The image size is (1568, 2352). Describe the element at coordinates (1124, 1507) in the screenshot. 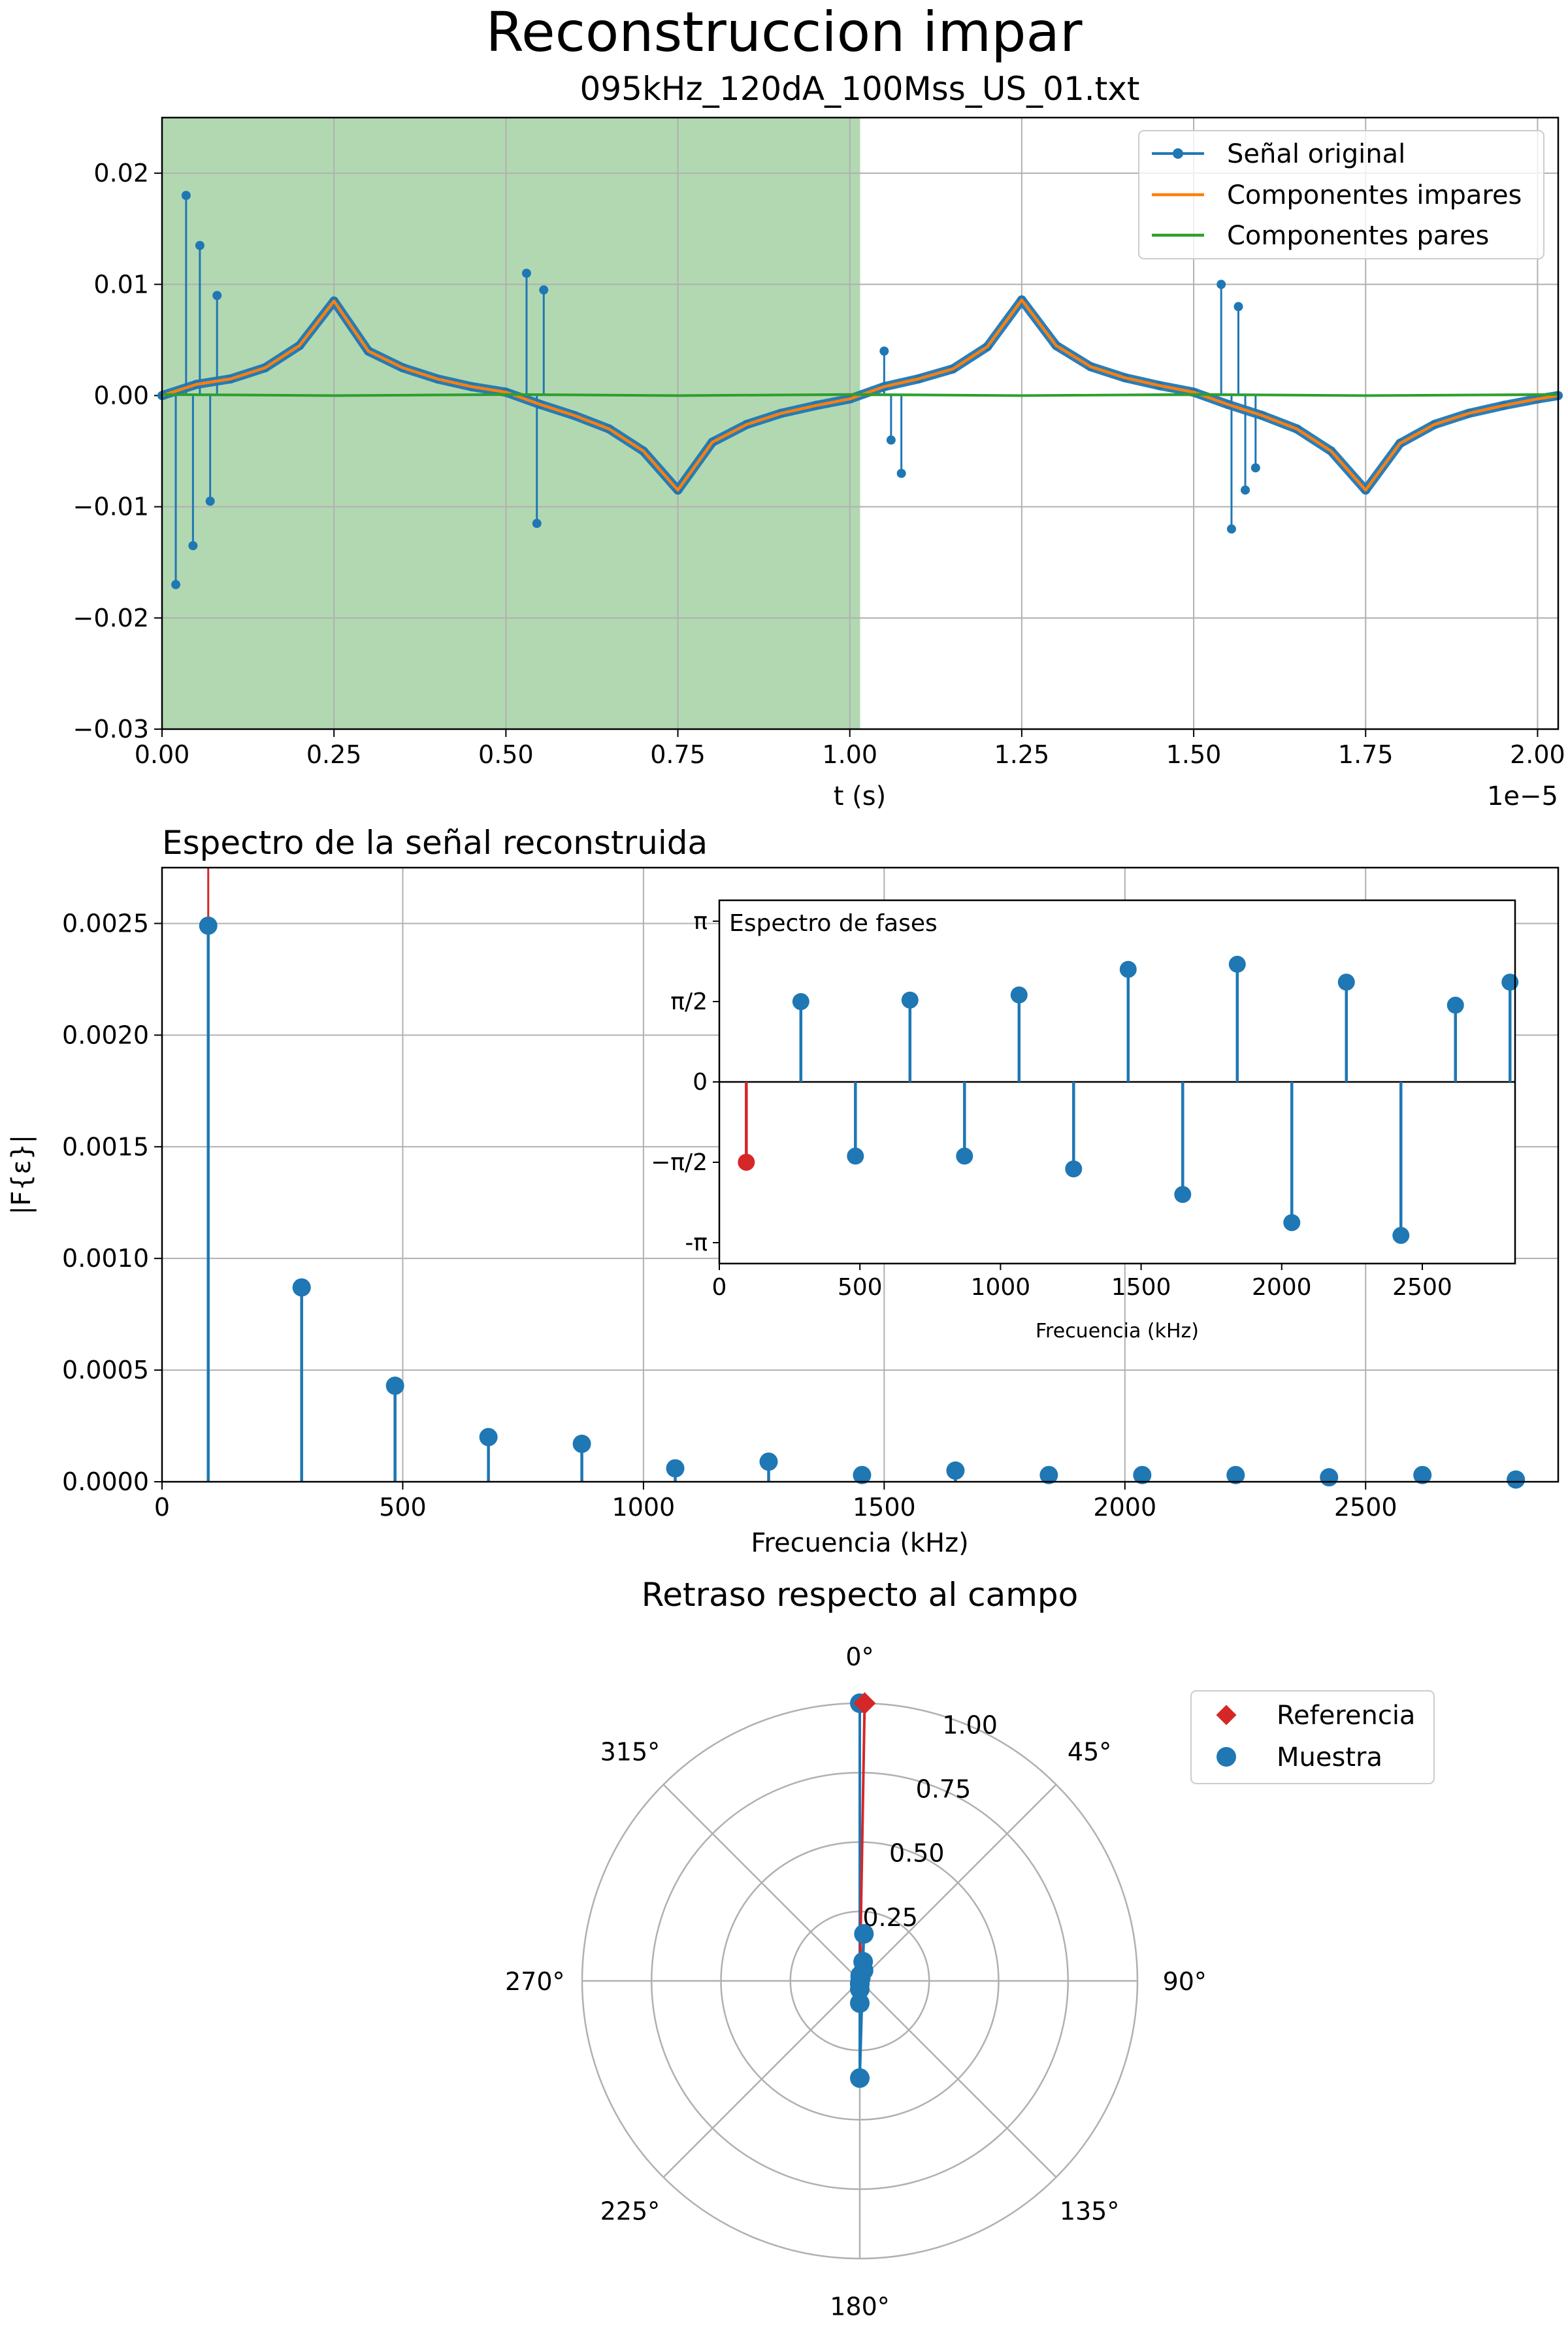

I see `x-tick-label: 2000` at that location.